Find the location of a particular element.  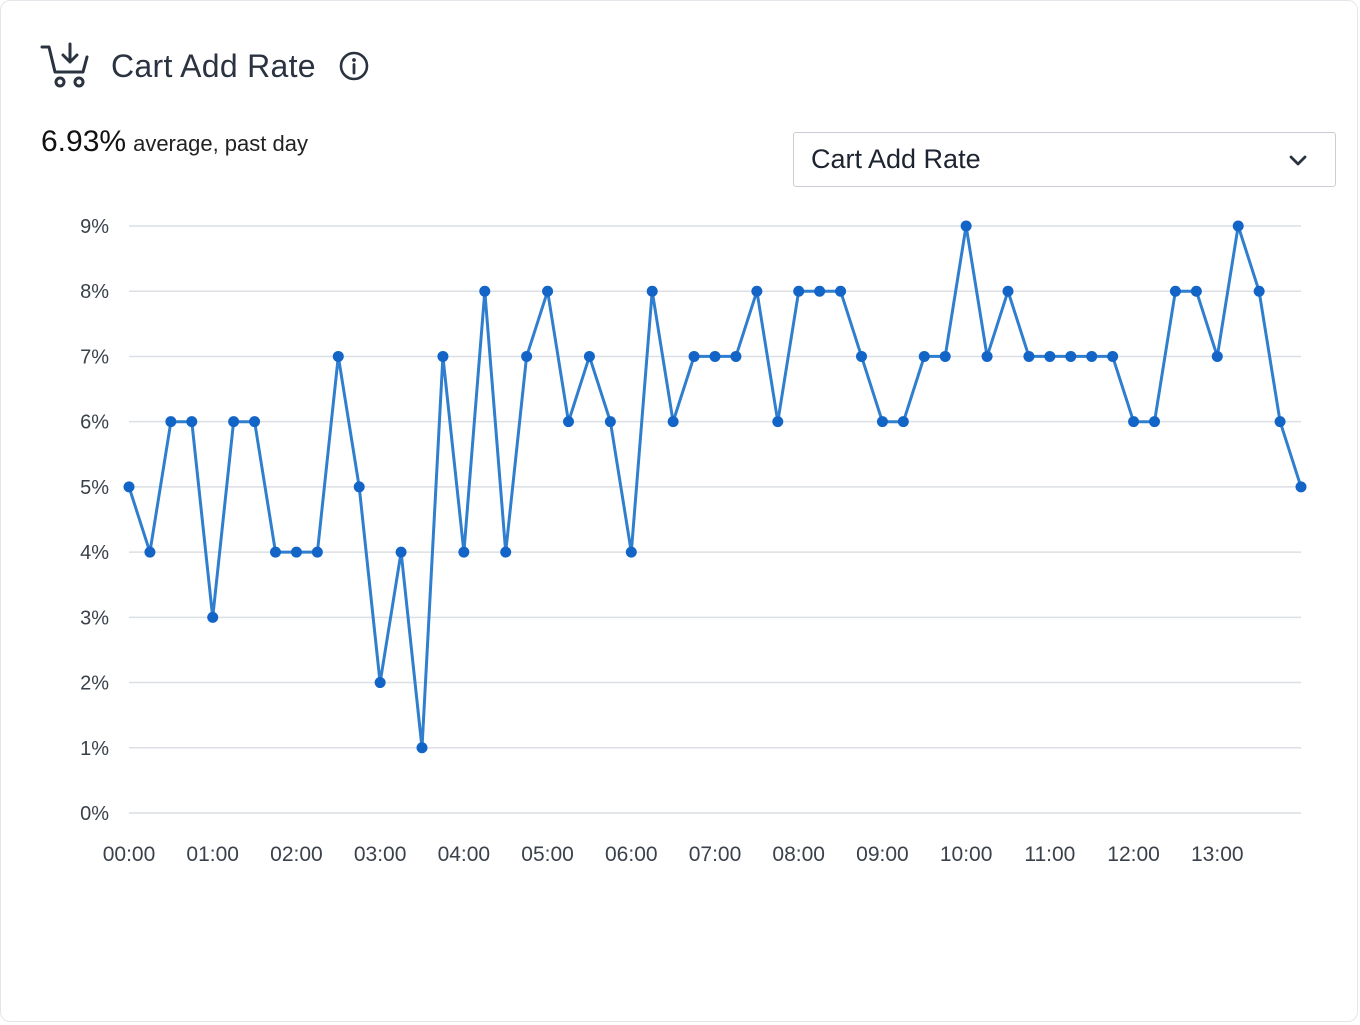

metric-select-value: Cart Add Rate is located at coordinates (896, 159).